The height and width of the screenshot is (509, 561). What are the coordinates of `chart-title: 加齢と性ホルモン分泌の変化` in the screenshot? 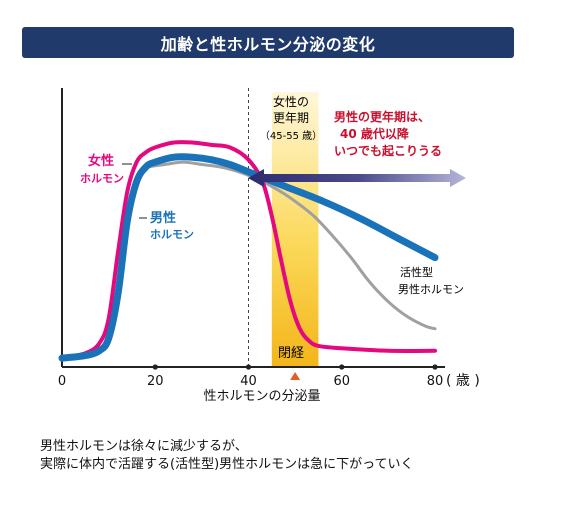 It's located at (268, 42).